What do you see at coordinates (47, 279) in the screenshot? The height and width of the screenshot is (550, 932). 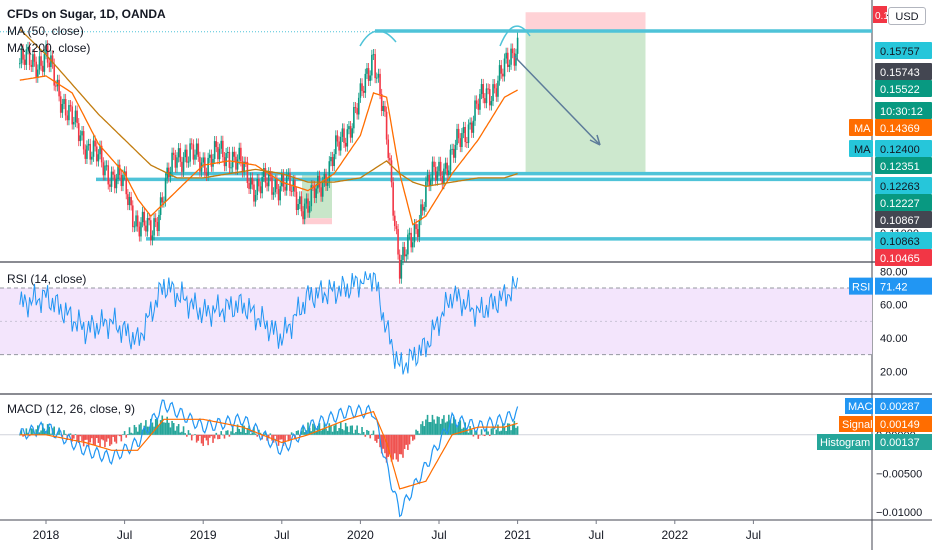 I see `rsi-title: RSI (14, close)` at bounding box center [47, 279].